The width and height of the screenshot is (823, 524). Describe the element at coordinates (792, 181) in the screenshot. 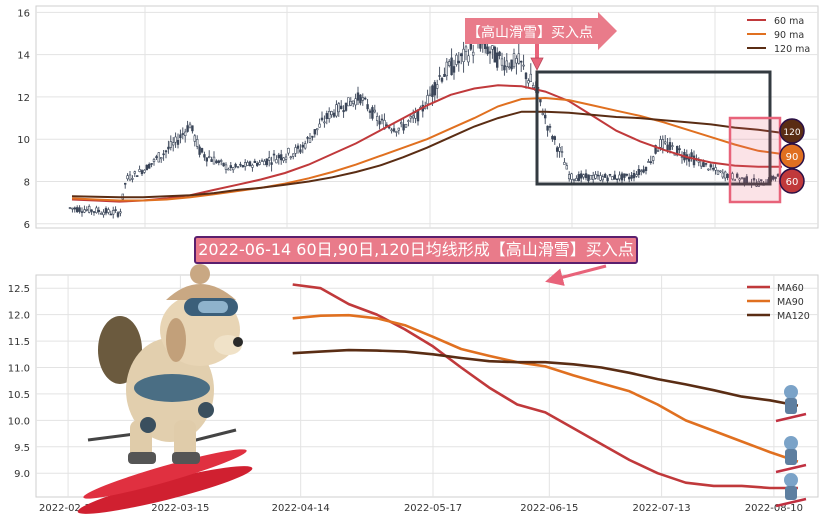

I see `ma-badge-60: 60` at that location.